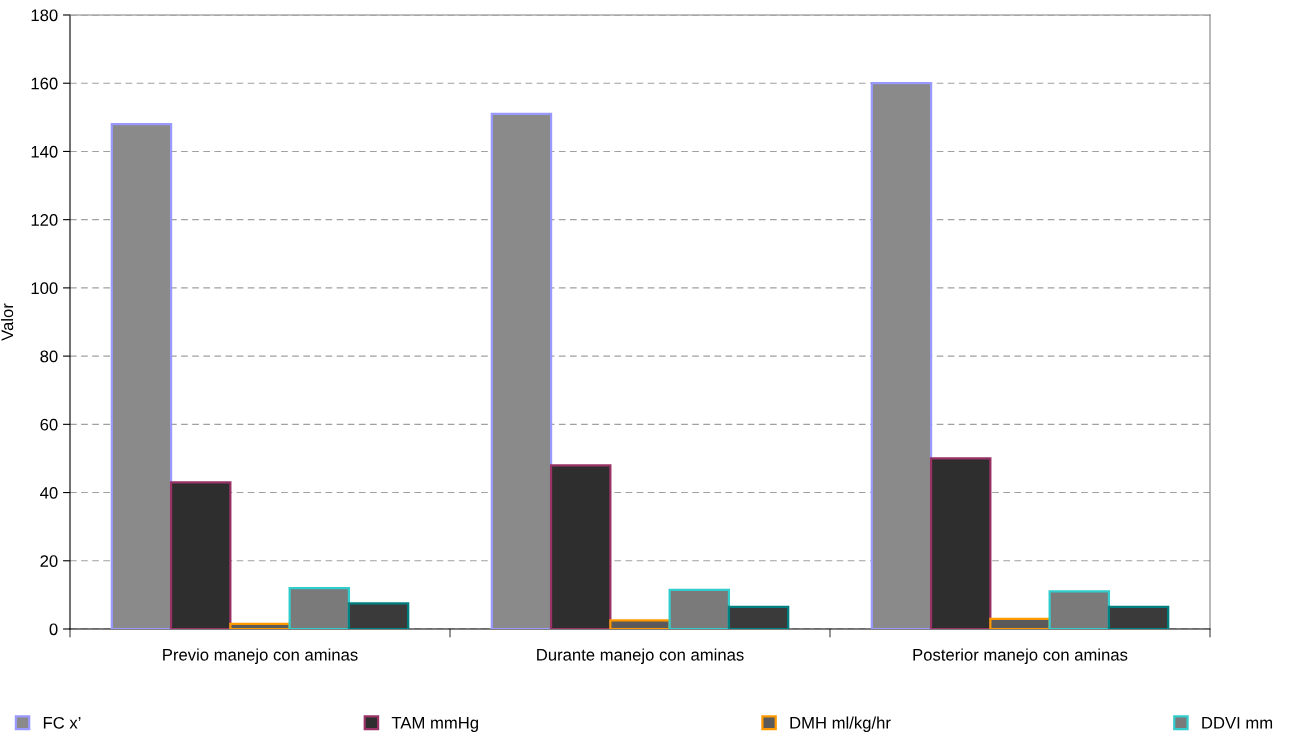 The height and width of the screenshot is (747, 1289). I want to click on legend-label: DDVI mm, so click(1237, 723).